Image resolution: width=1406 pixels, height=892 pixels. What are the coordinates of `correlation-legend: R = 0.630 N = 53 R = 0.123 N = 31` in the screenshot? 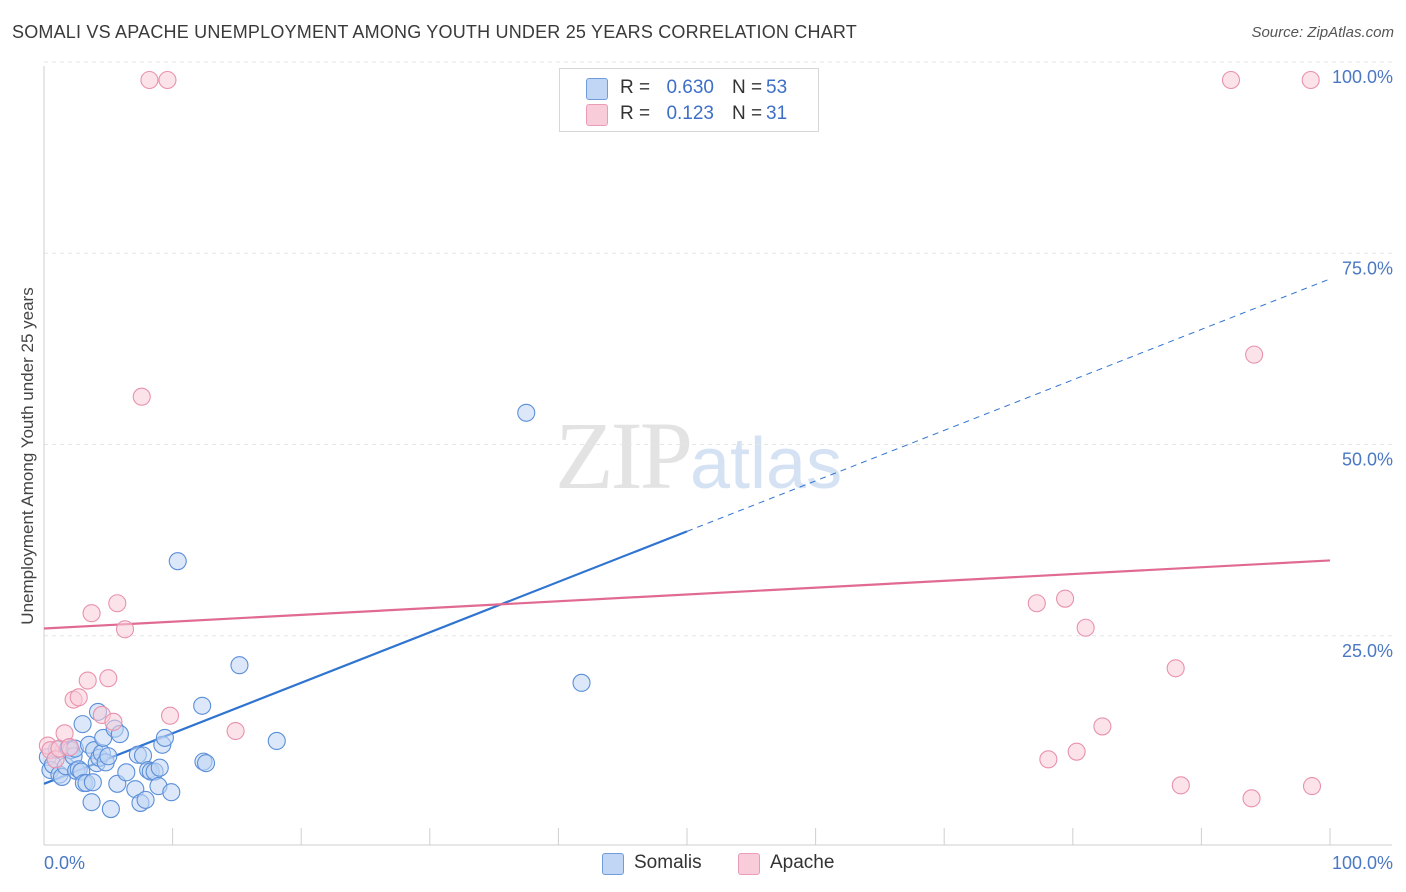 It's located at (689, 100).